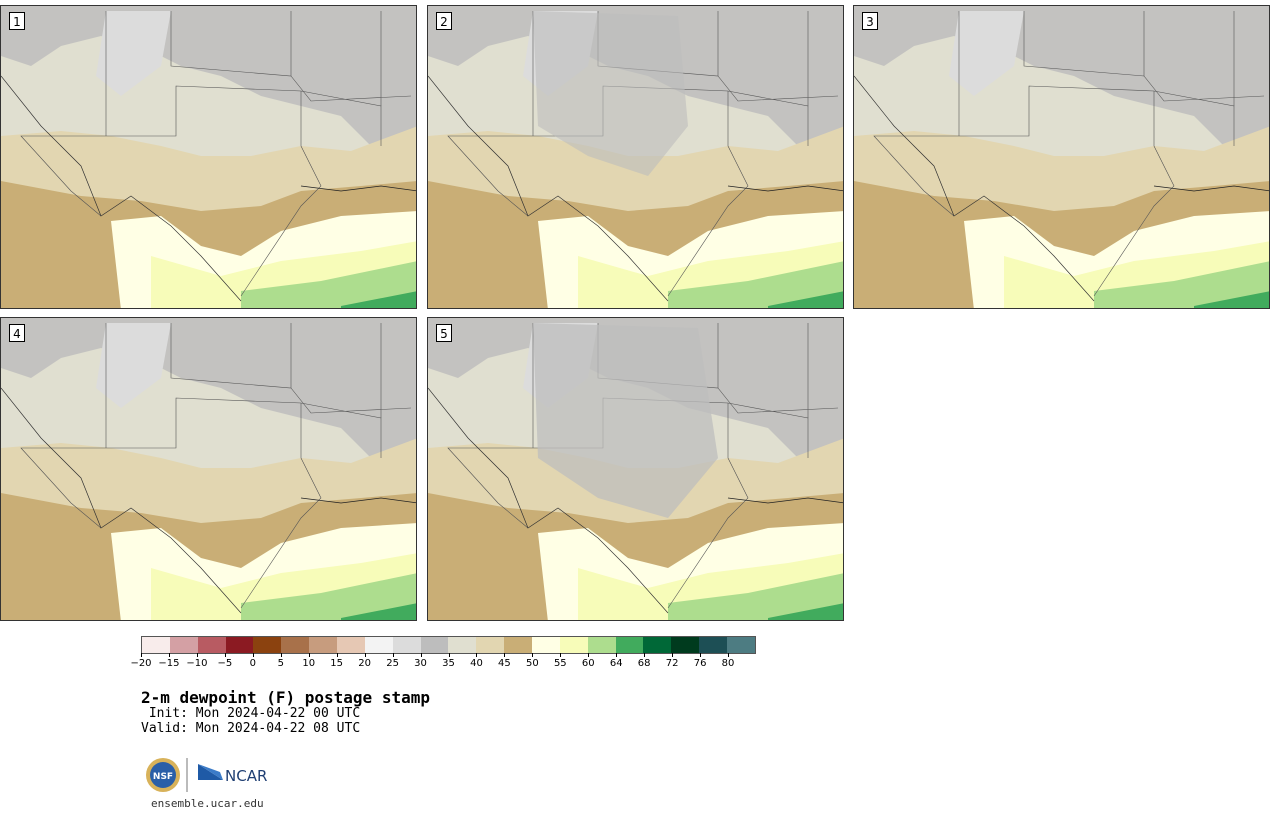 The image size is (1280, 815). I want to click on colorbar, so click(448, 645).